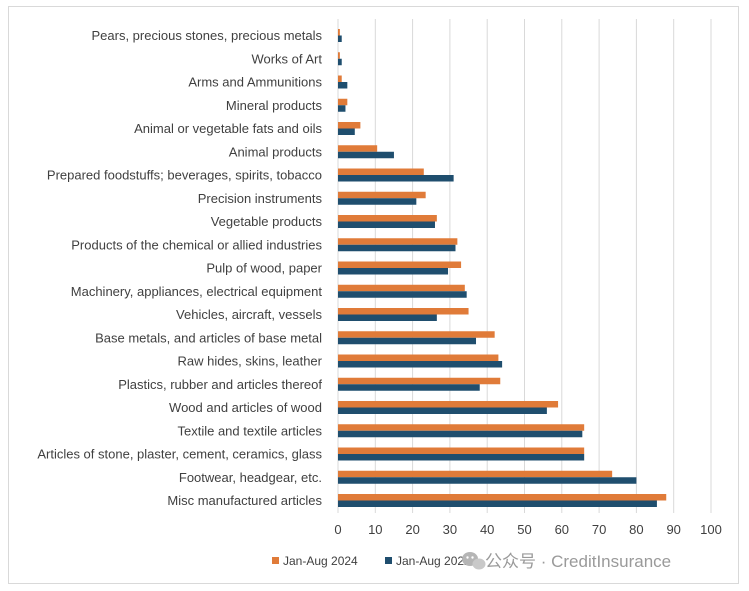 This screenshot has height=591, width=749. I want to click on category-label: Textile and textile articles, so click(249, 430).